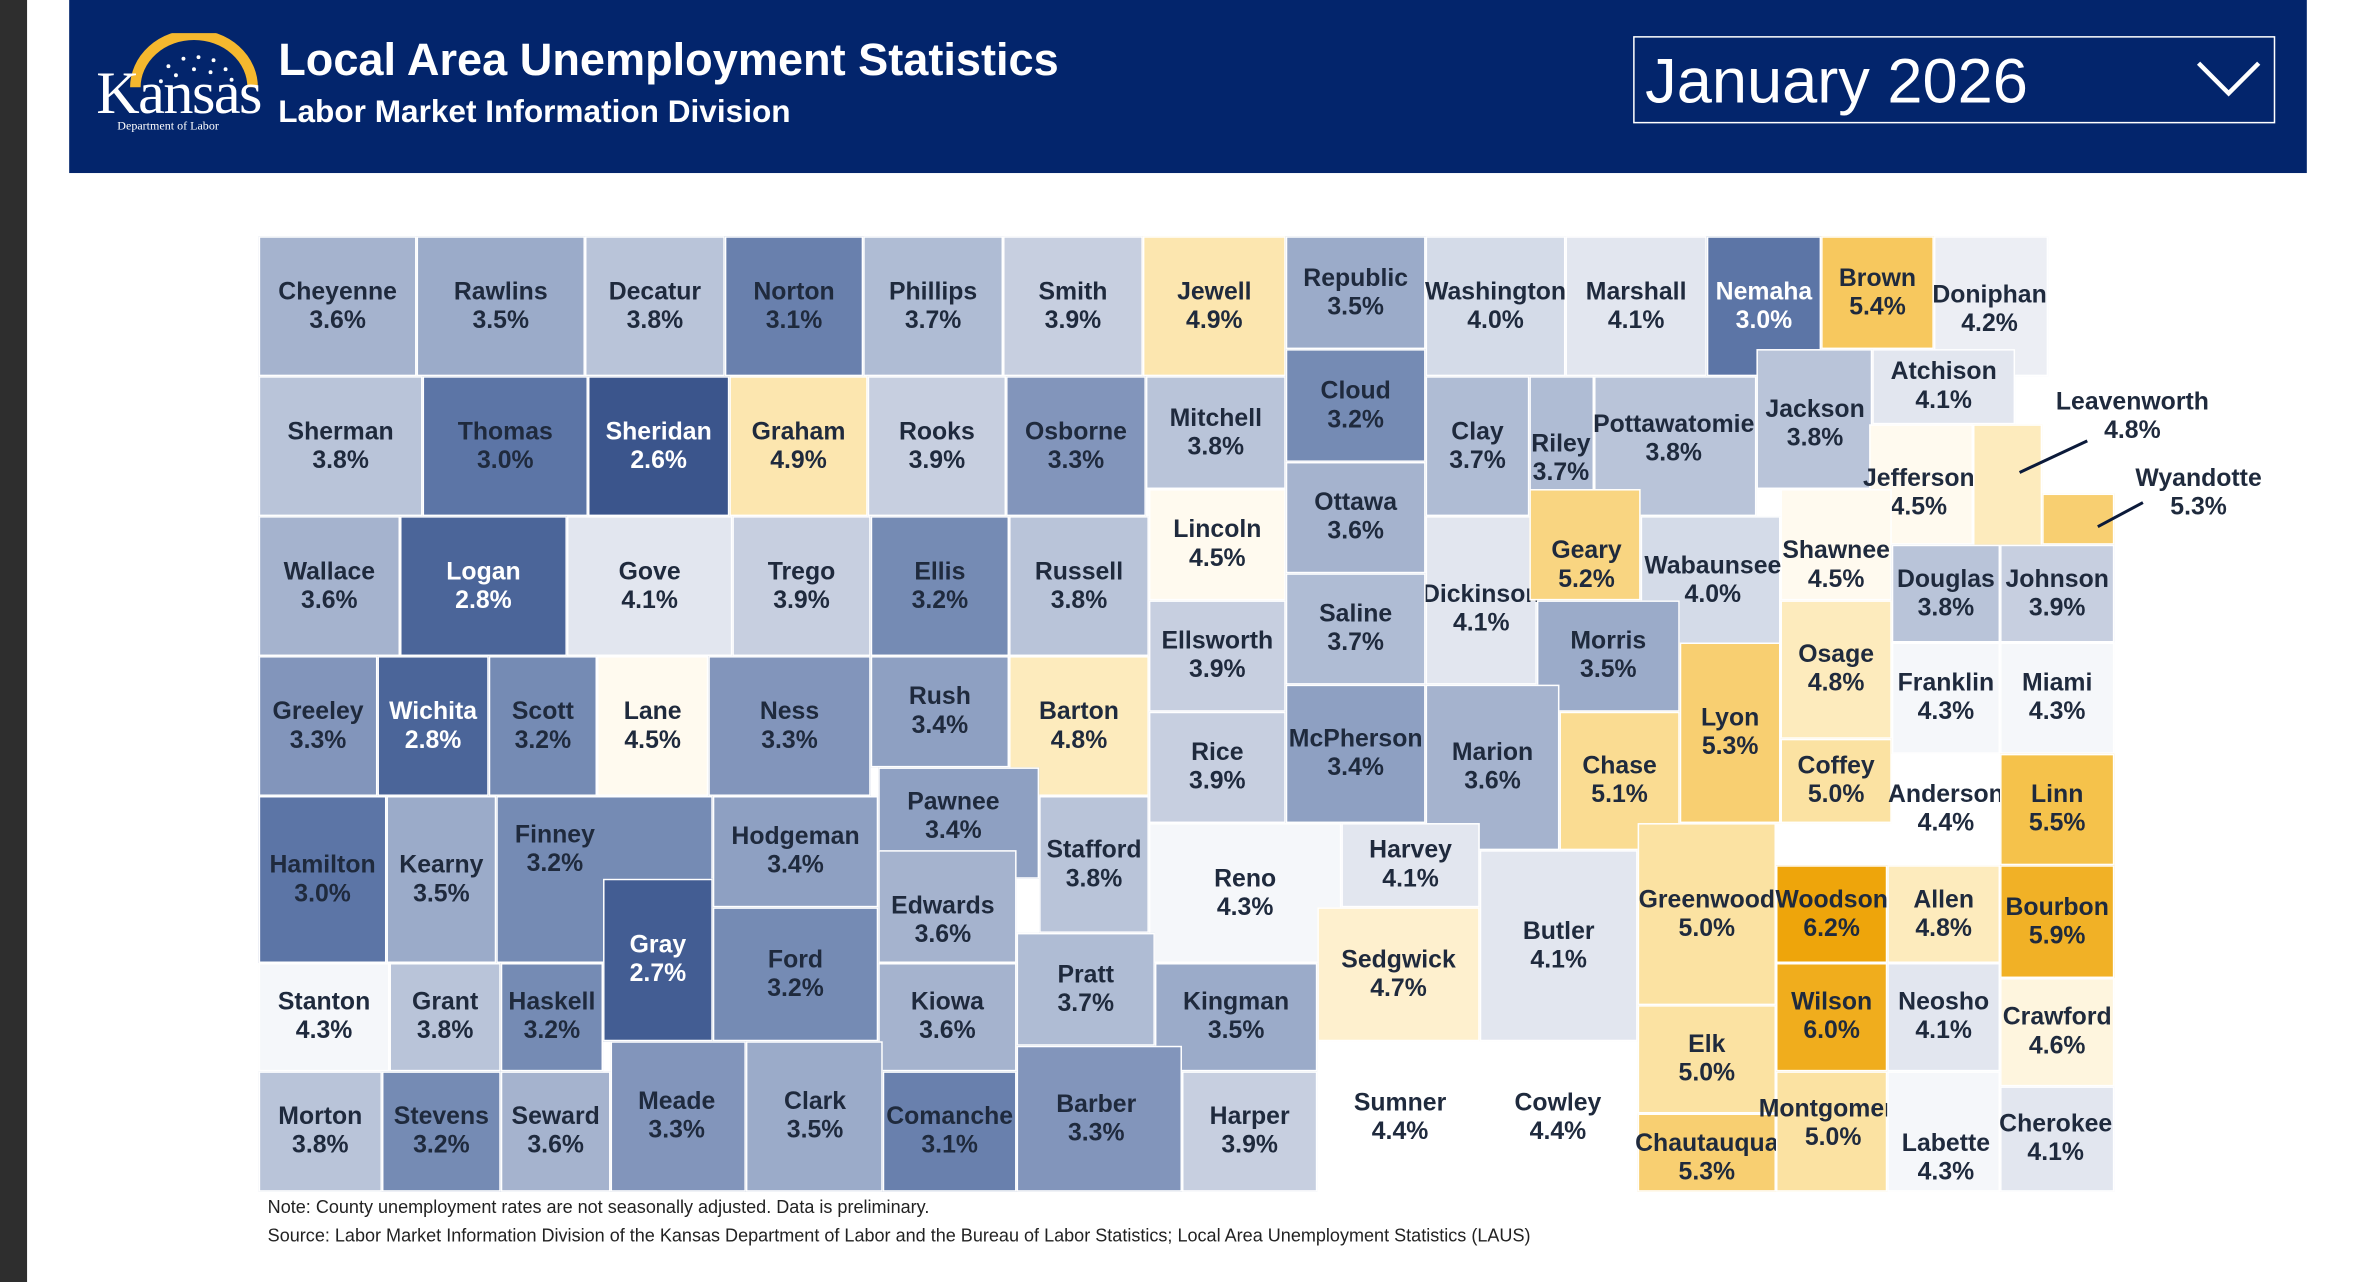  Describe the element at coordinates (1492, 767) in the screenshot. I see `county-marion` at that location.